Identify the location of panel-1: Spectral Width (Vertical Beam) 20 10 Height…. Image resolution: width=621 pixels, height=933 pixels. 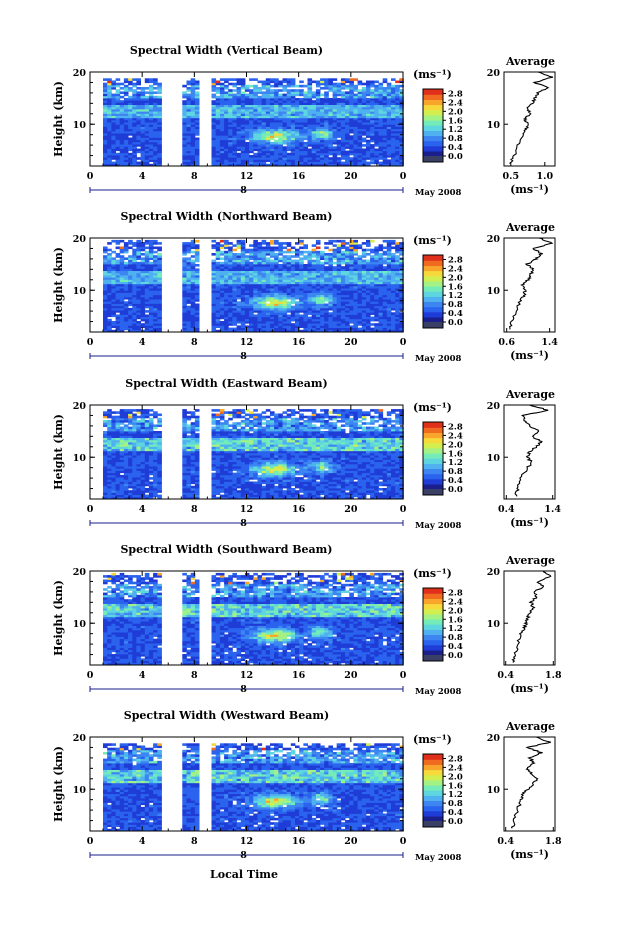
(303, 121).